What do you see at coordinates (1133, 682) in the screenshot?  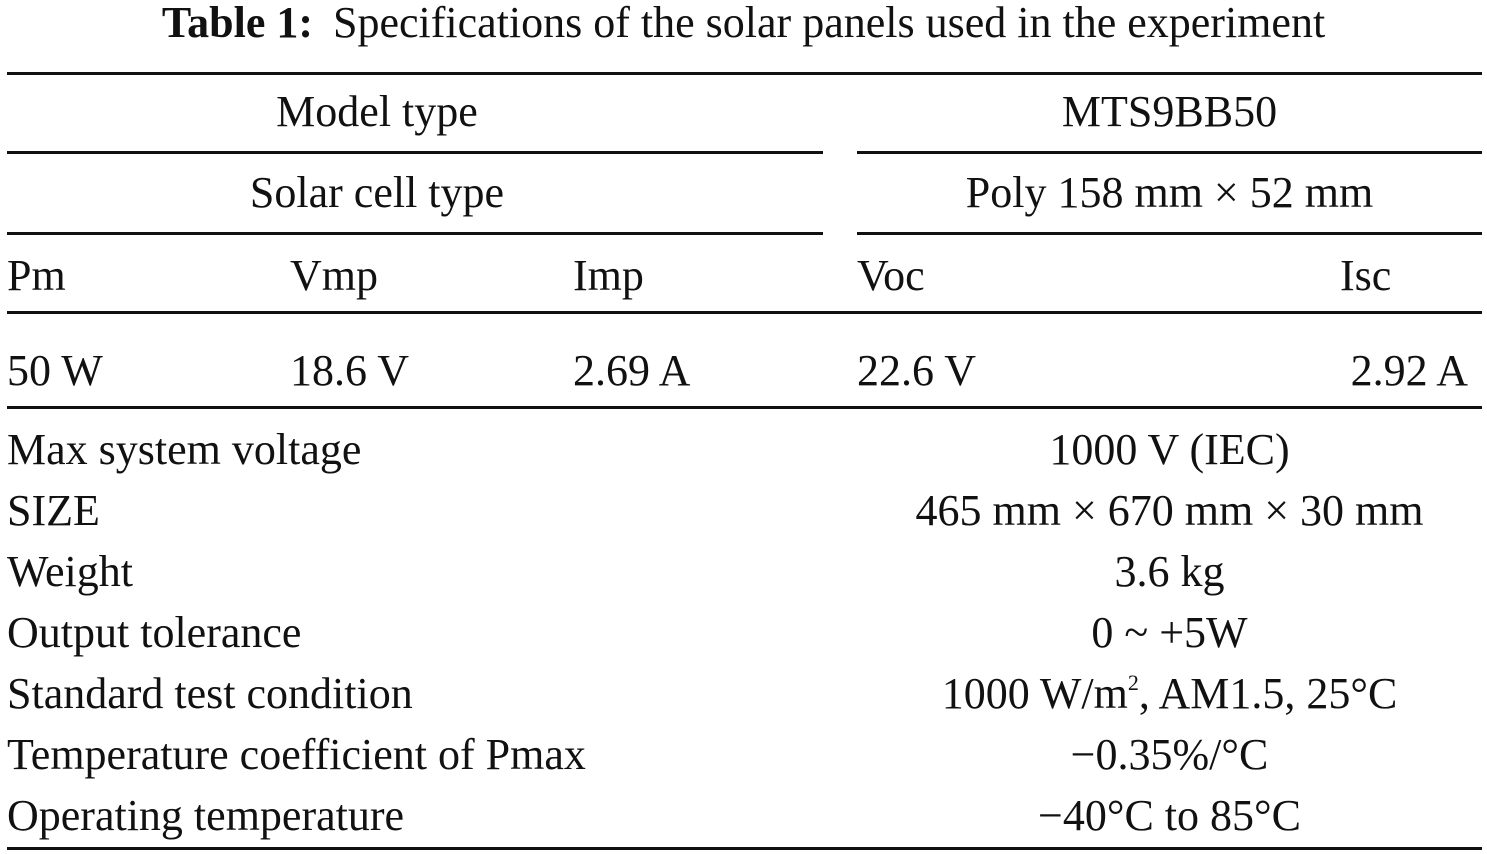 I see `squared-superscript: 2` at bounding box center [1133, 682].